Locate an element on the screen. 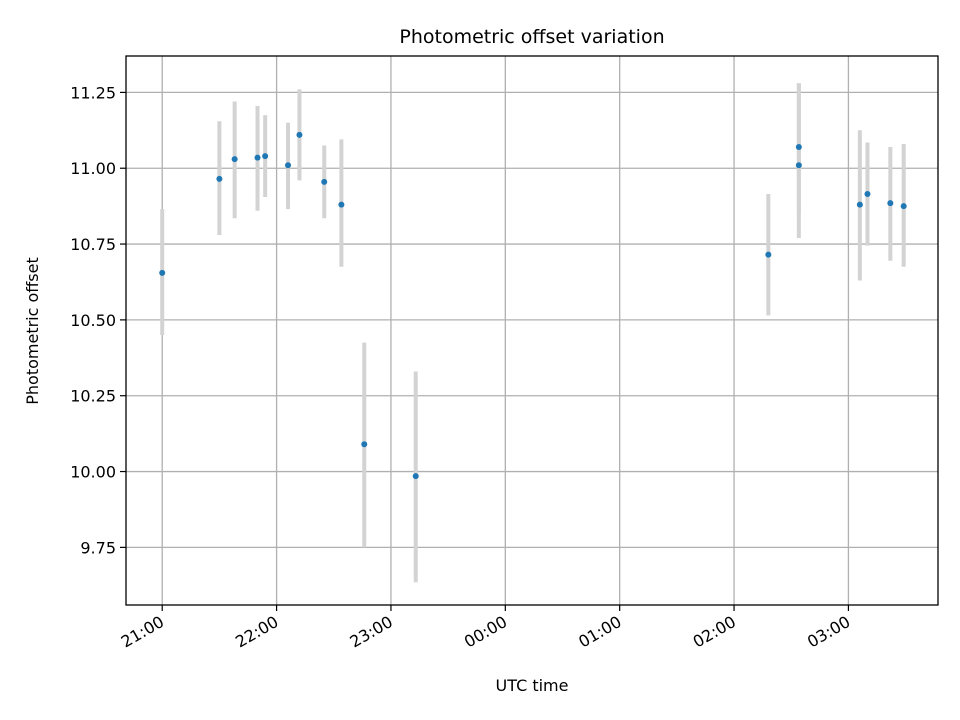  y-axis-label: Photometric offset is located at coordinates (32, 331).